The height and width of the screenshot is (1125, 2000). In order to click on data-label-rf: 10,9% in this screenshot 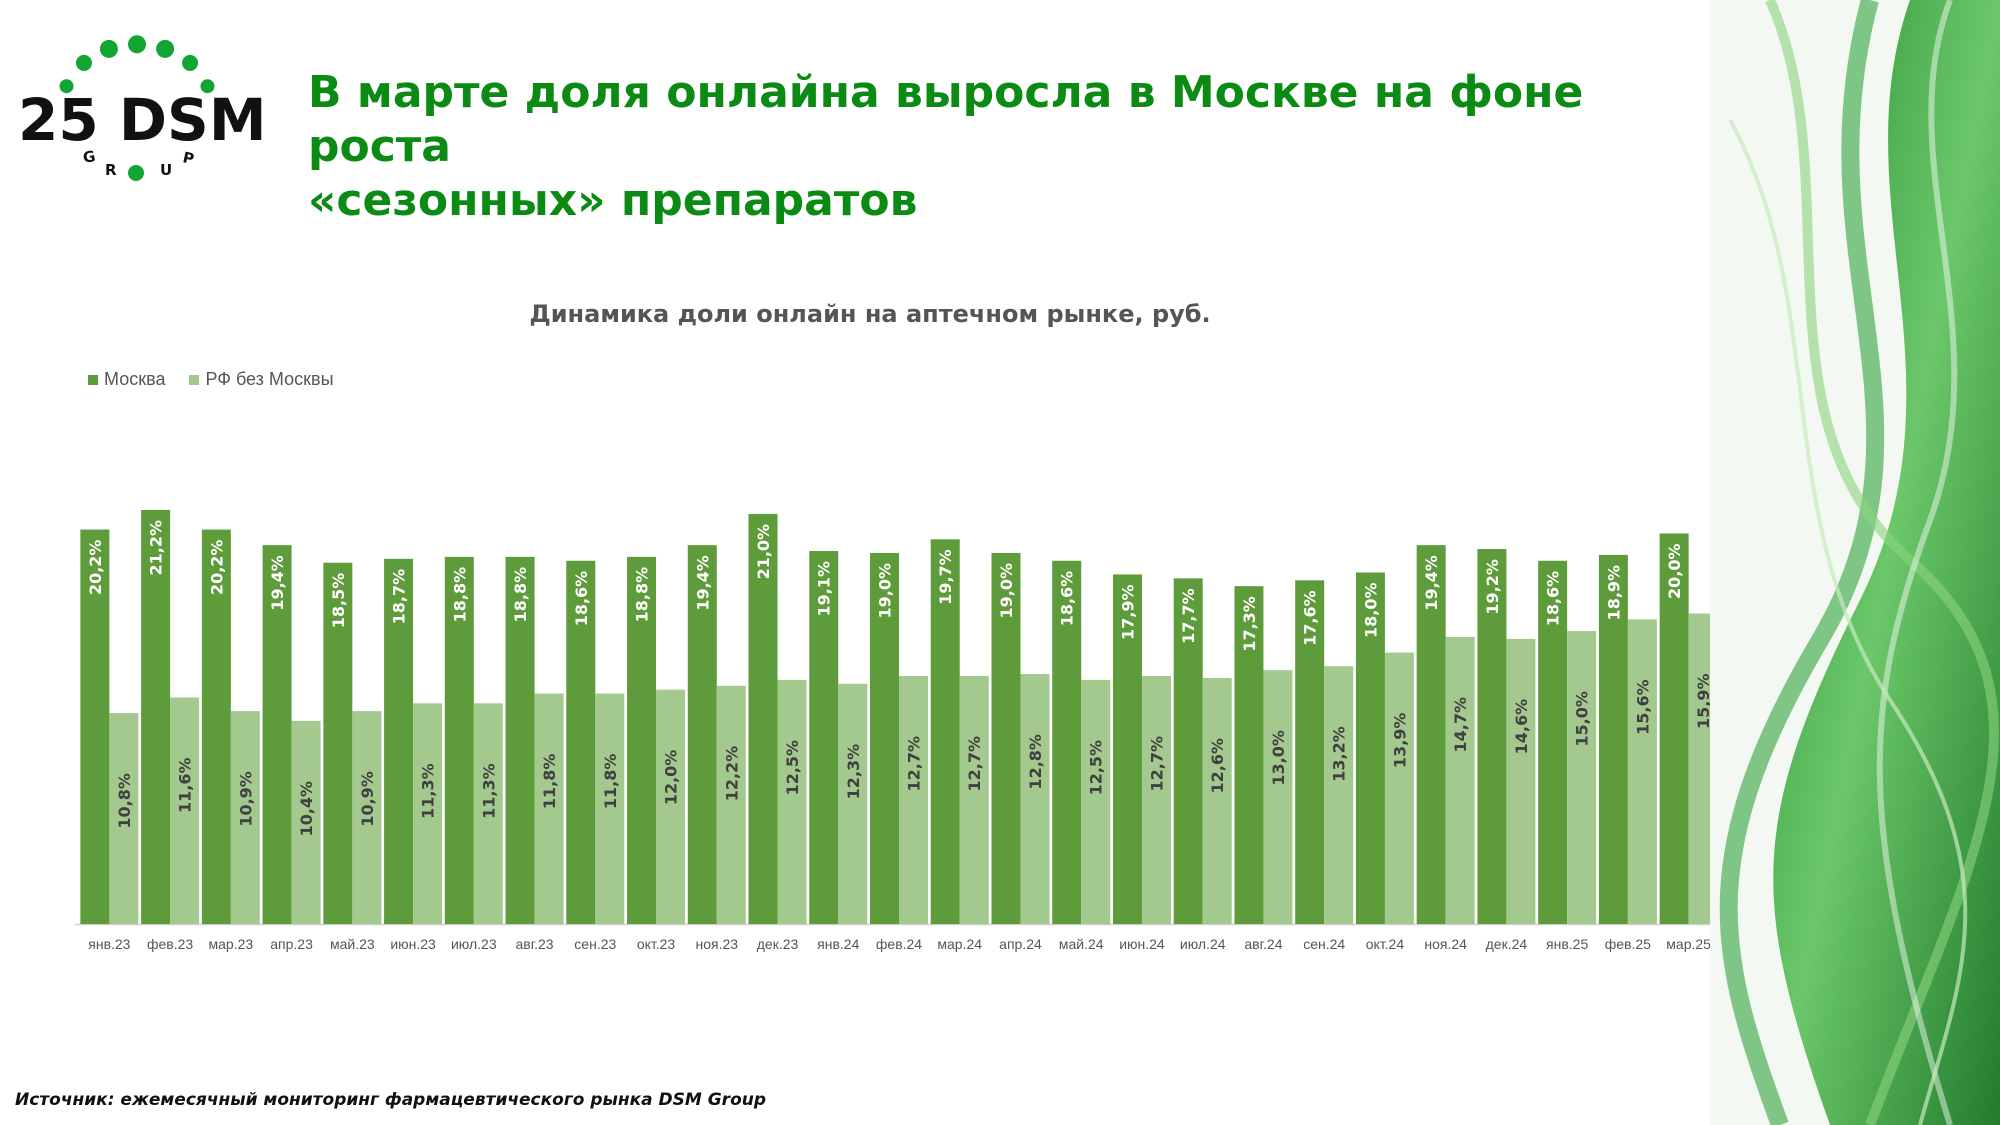, I will do `click(367, 799)`.